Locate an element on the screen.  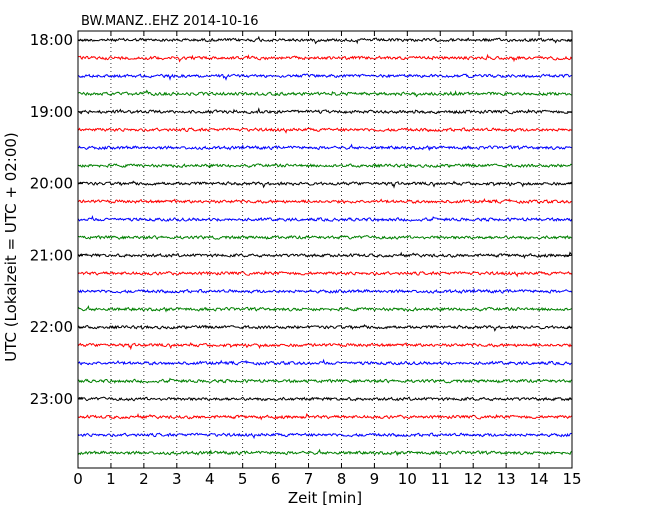
y-tick-label: 19:00 is located at coordinates (51, 112).